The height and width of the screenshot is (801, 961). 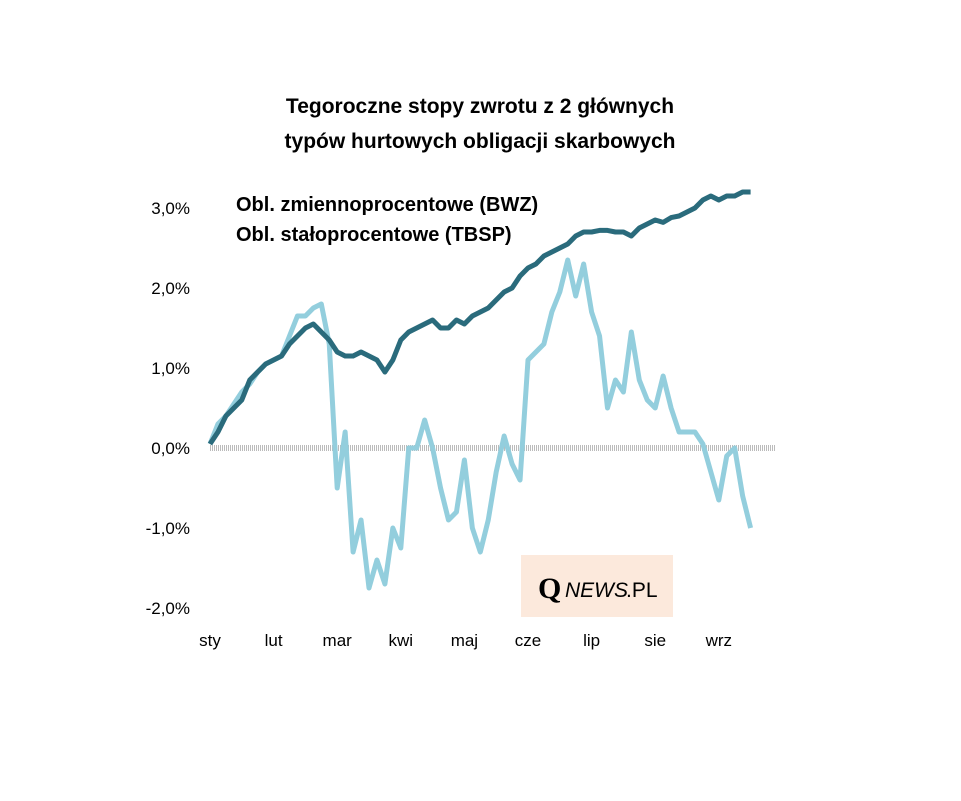 I want to click on x-tick-label: cze, so click(x=528, y=640).